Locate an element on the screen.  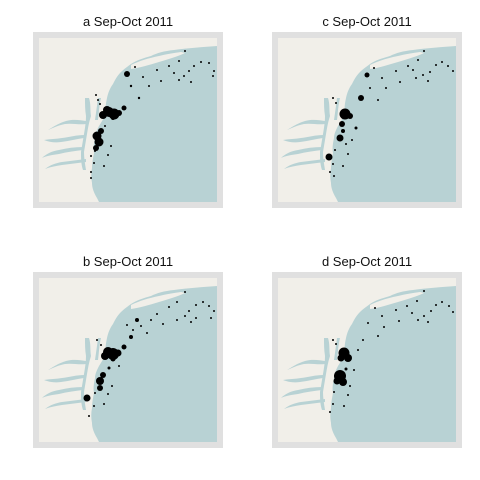
panel-title: d Sep-Oct 2011 is located at coordinates (367, 261).